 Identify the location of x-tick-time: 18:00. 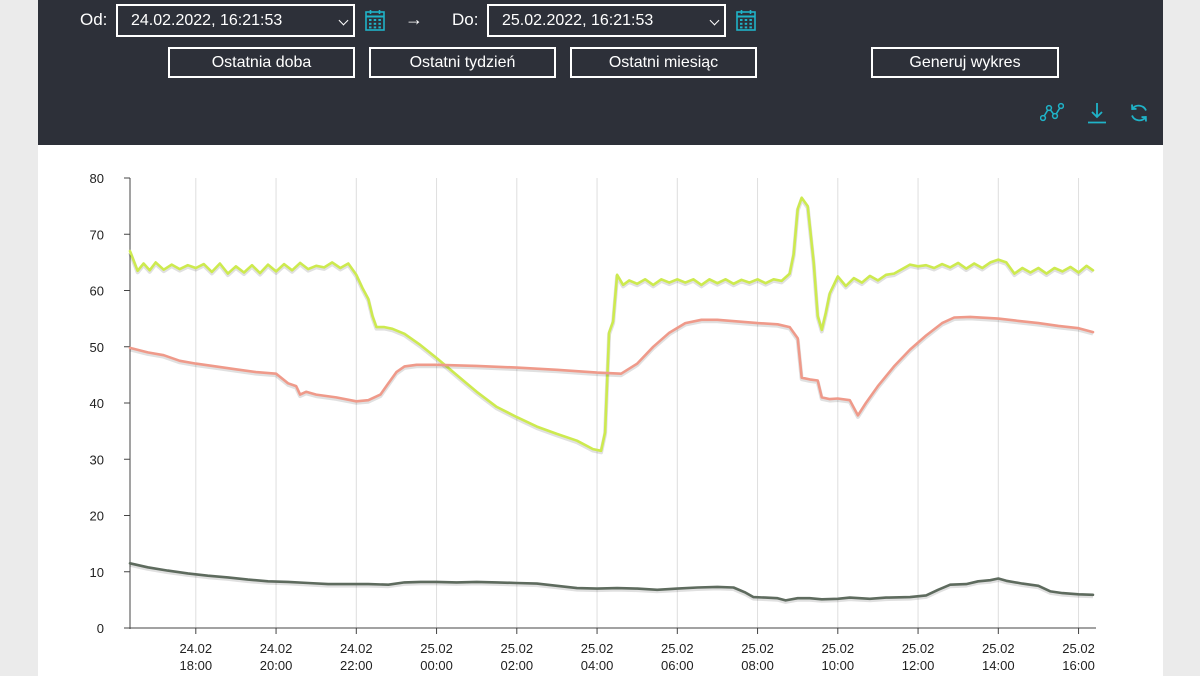
(196, 665).